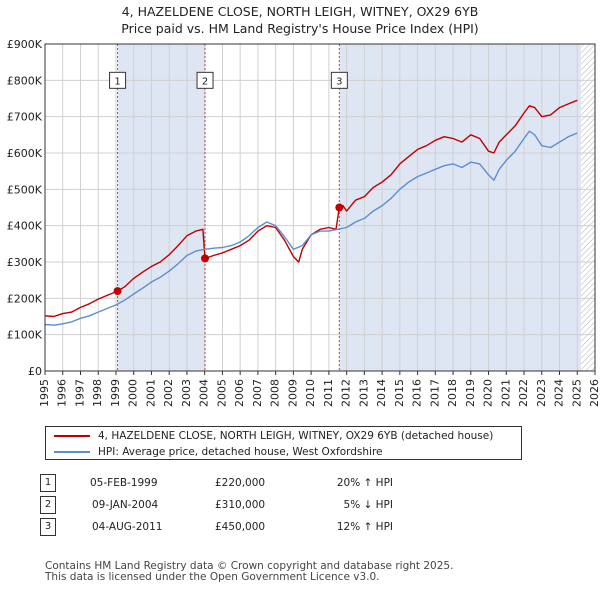  Describe the element at coordinates (275, 393) in the screenshot. I see `x-tick-label: 2008` at that location.